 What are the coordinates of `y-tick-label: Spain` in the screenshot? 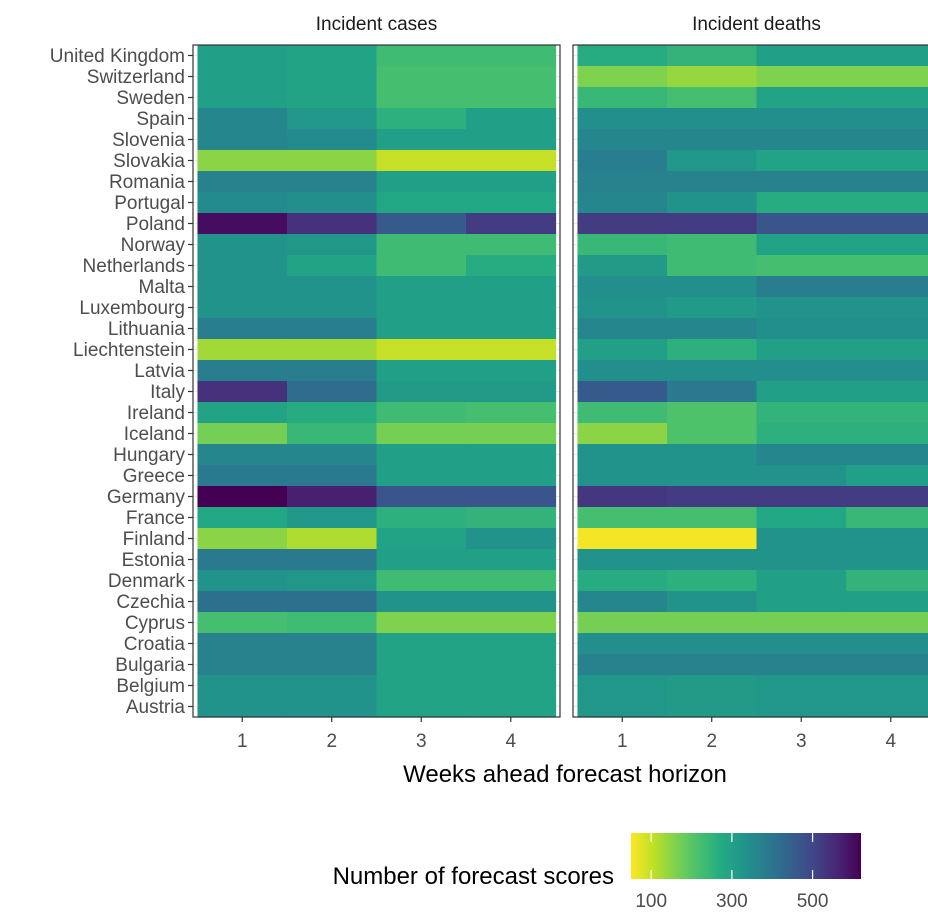 It's located at (160, 119).